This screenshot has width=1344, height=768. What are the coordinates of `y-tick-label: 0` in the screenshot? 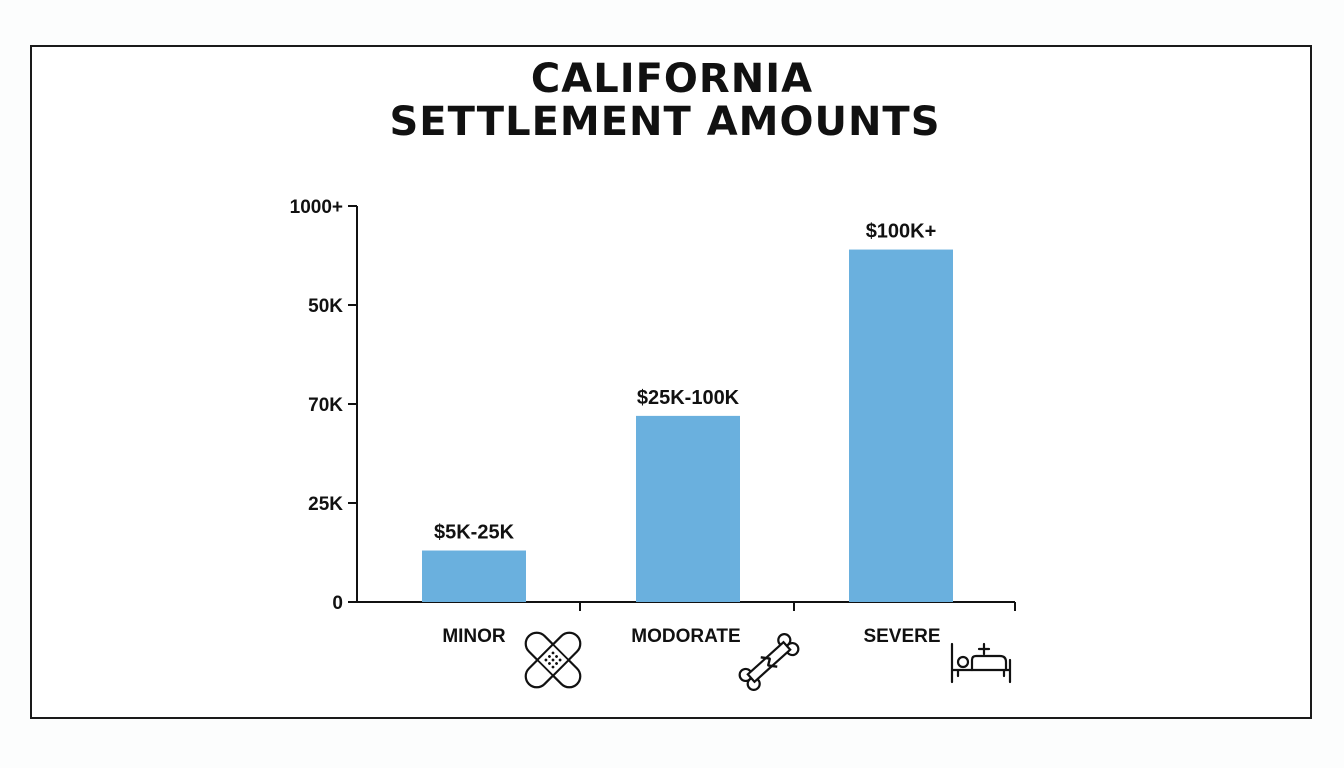 It's located at (337, 603).